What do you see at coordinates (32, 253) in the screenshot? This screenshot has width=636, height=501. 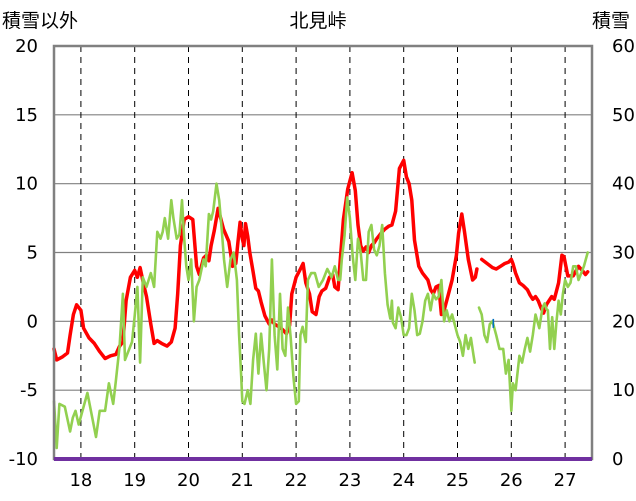 I see `y-left-tick-label: 5` at bounding box center [32, 253].